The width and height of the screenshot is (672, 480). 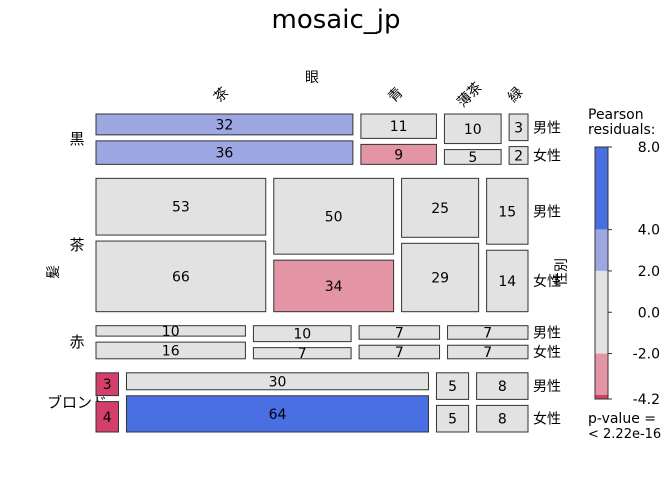 I want to click on legend-bar-outline, so click(x=601, y=273).